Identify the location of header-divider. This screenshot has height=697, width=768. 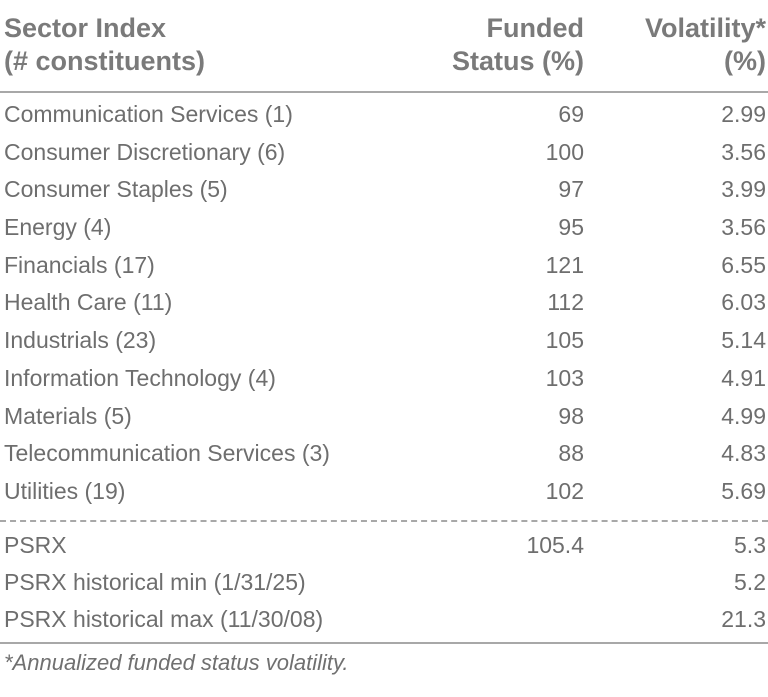
(384, 92).